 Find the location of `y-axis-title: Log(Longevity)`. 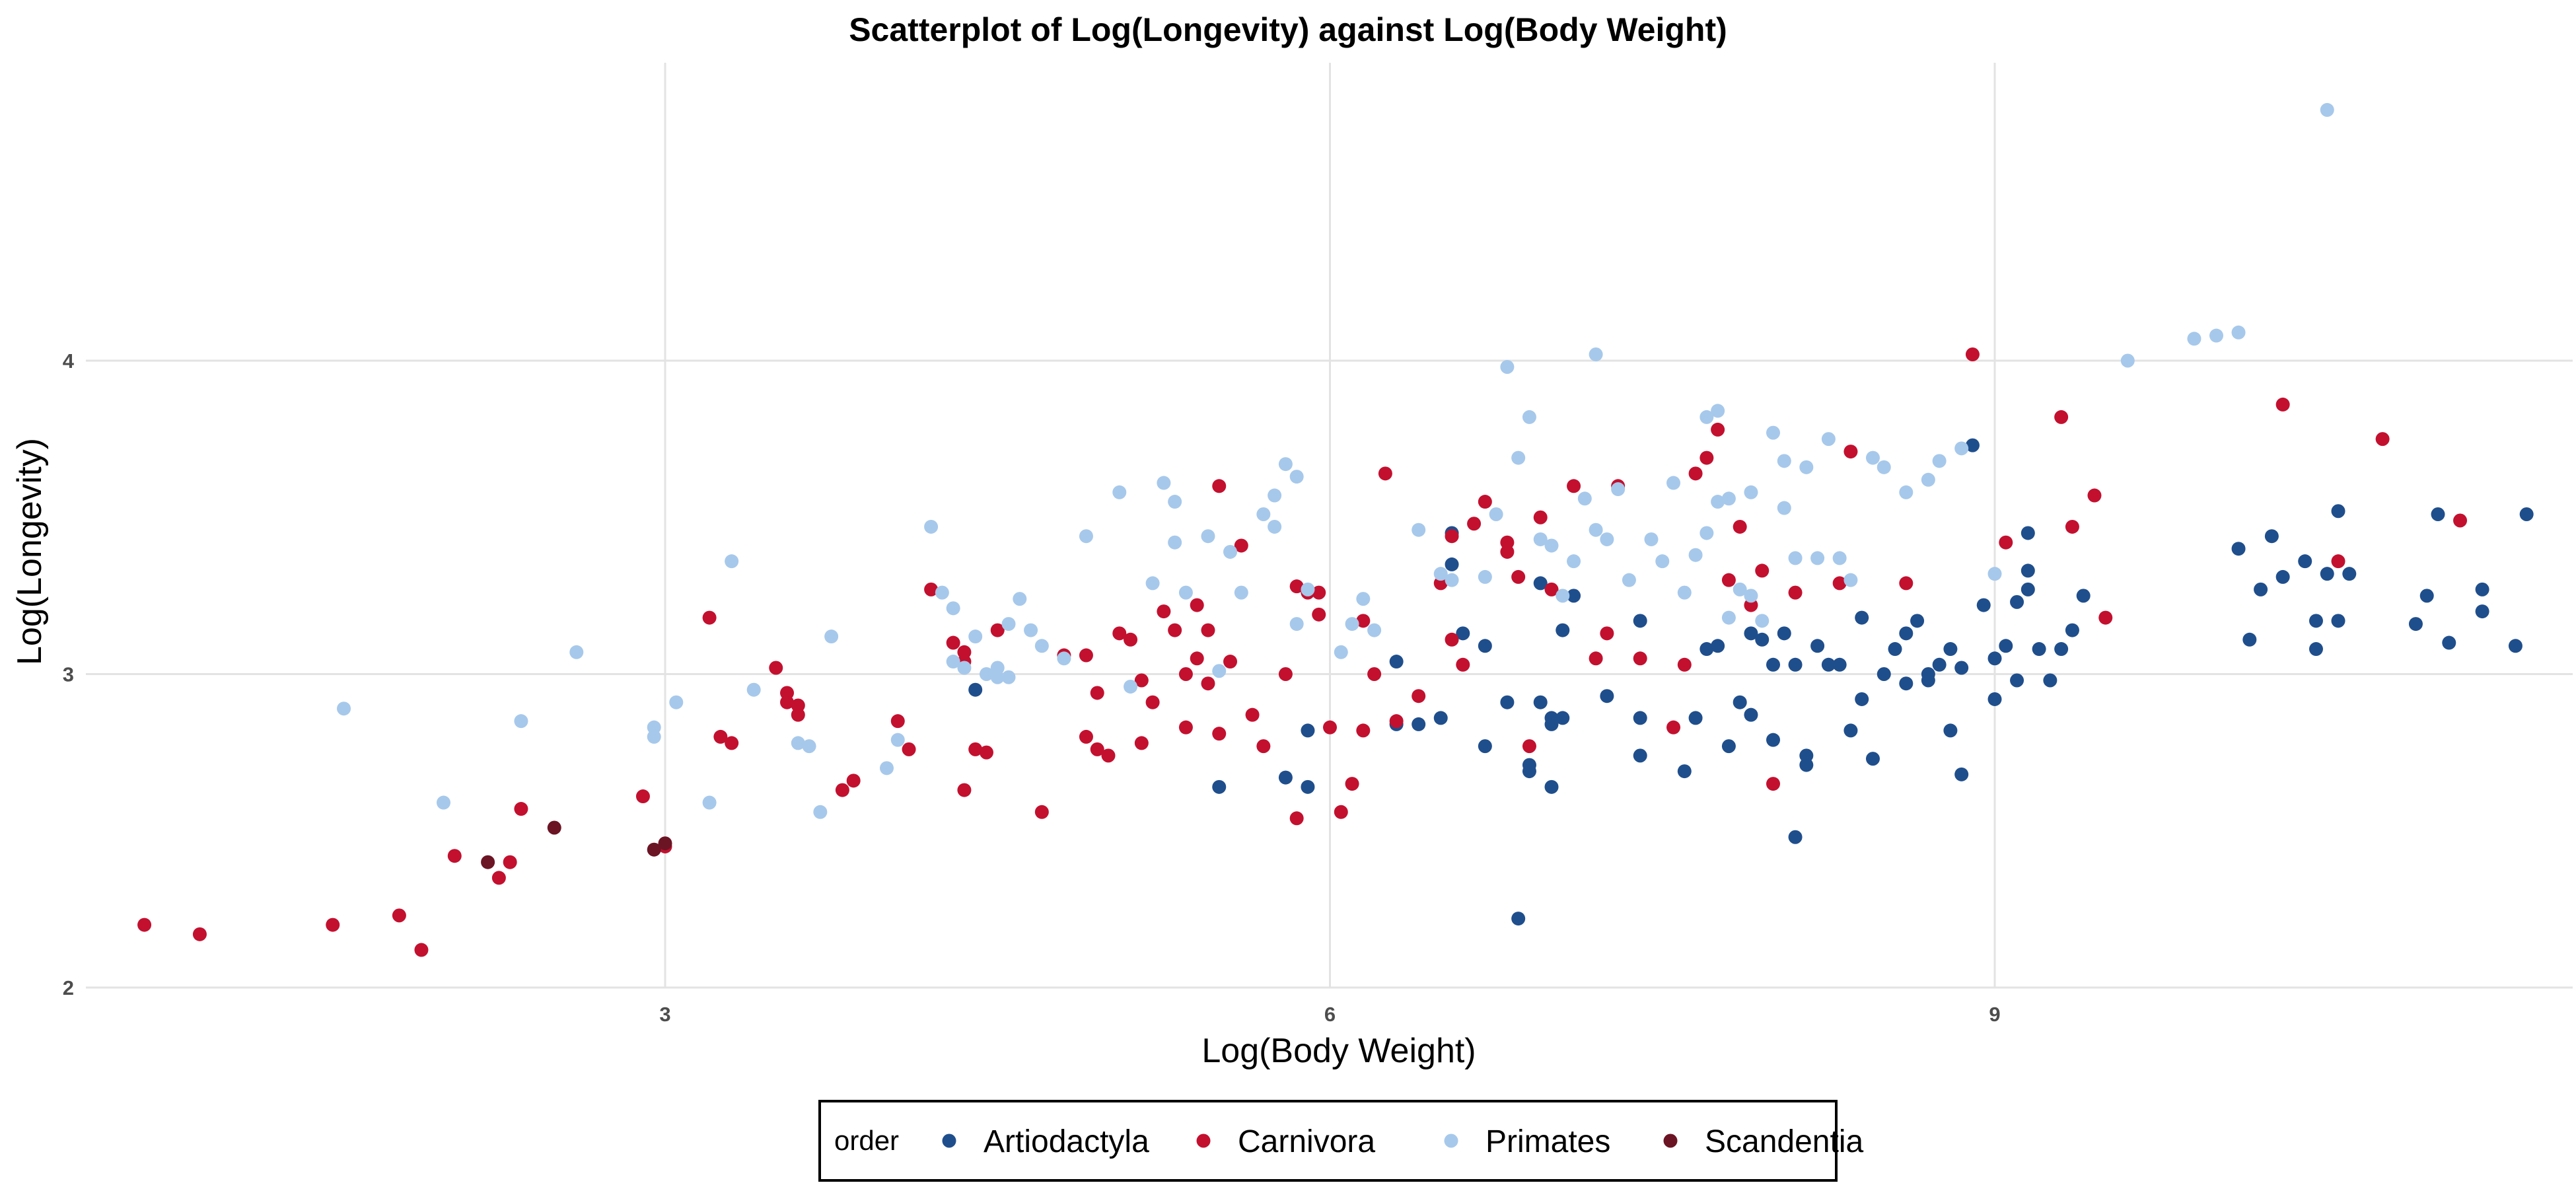

y-axis-title: Log(Longevity) is located at coordinates (30, 551).